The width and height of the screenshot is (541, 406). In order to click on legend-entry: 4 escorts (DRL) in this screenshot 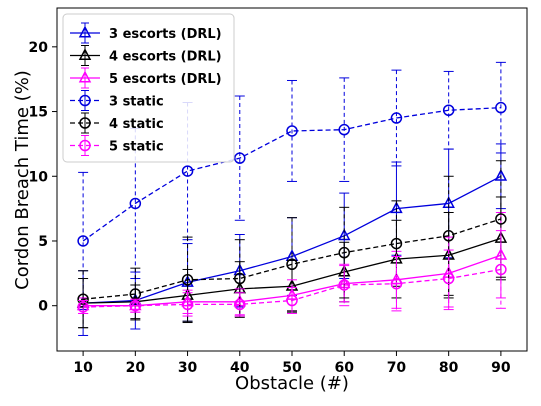, I will do `click(146, 55)`.